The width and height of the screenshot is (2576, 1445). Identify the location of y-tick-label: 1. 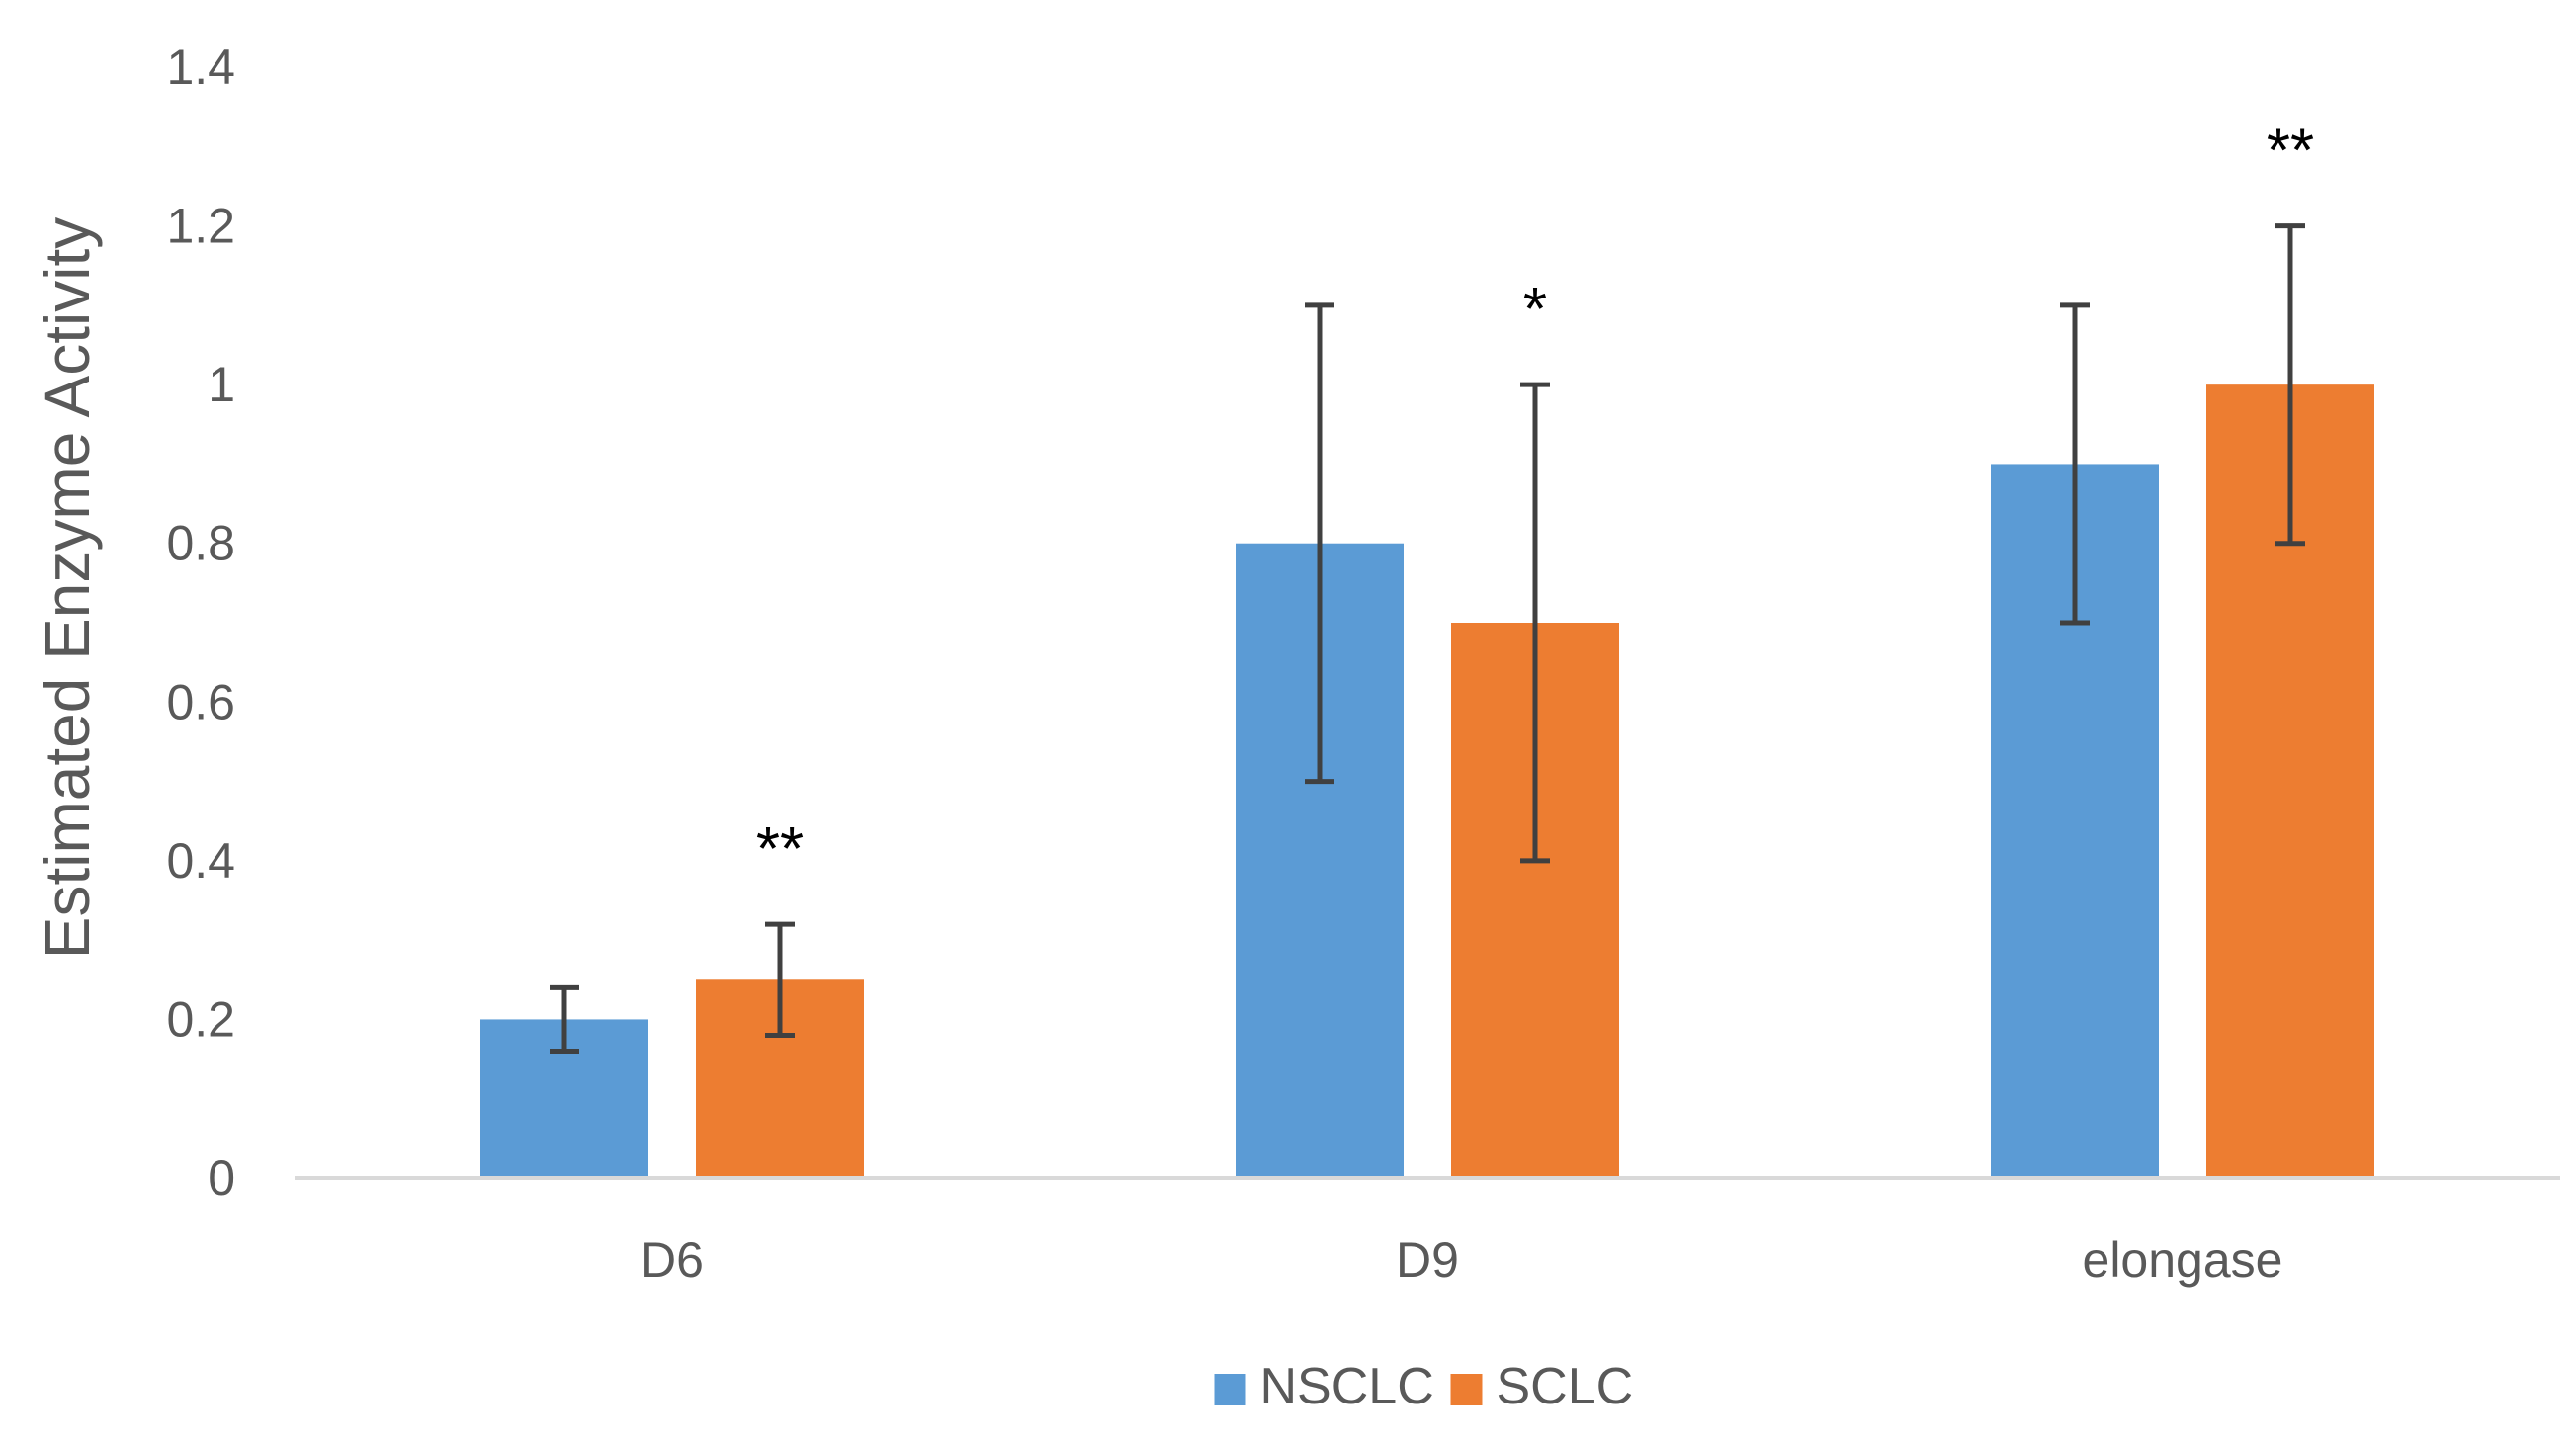
(221, 384).